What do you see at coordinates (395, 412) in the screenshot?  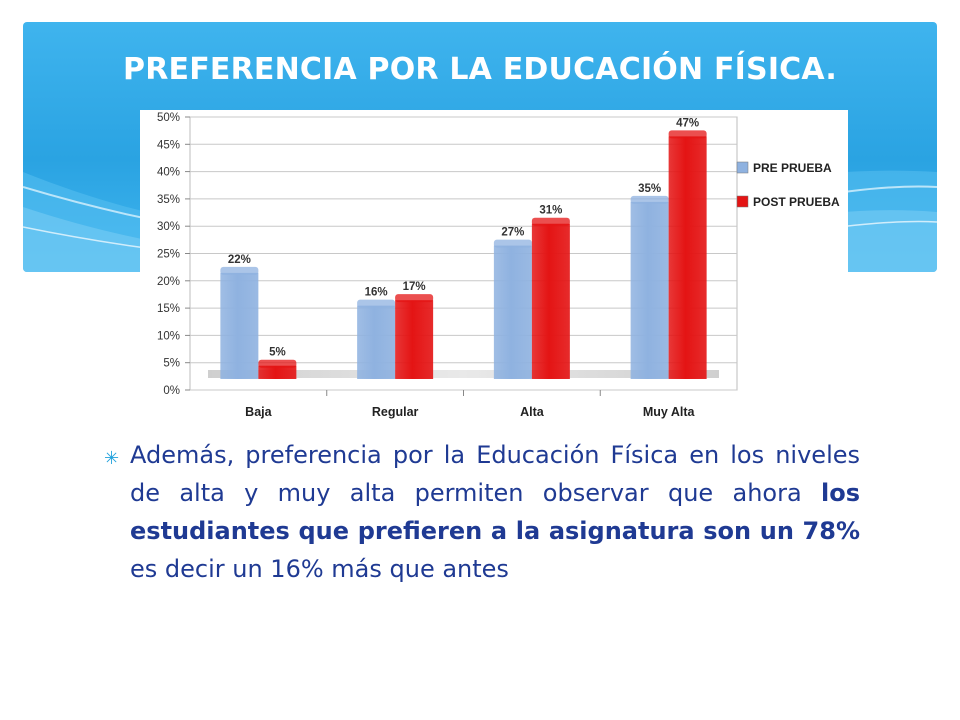 I see `x-tick-label: Regular` at bounding box center [395, 412].